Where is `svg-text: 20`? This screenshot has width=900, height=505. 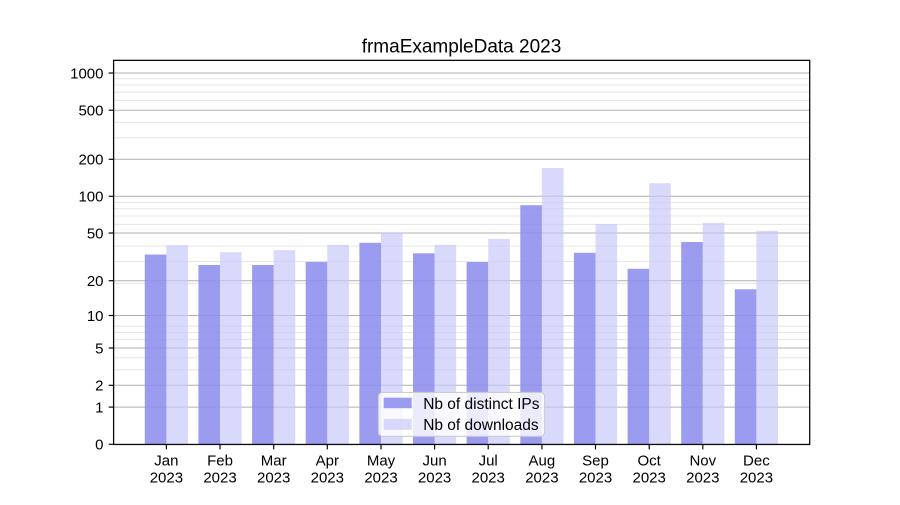
svg-text: 20 is located at coordinates (95, 281).